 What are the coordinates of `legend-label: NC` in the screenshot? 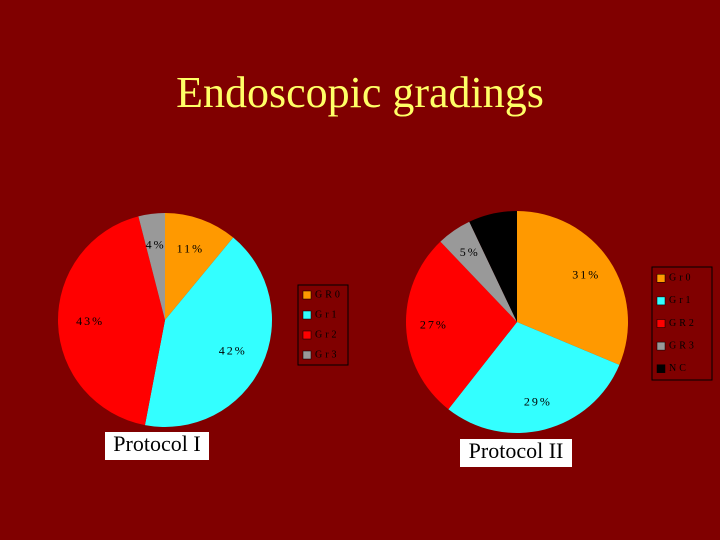 It's located at (679, 368).